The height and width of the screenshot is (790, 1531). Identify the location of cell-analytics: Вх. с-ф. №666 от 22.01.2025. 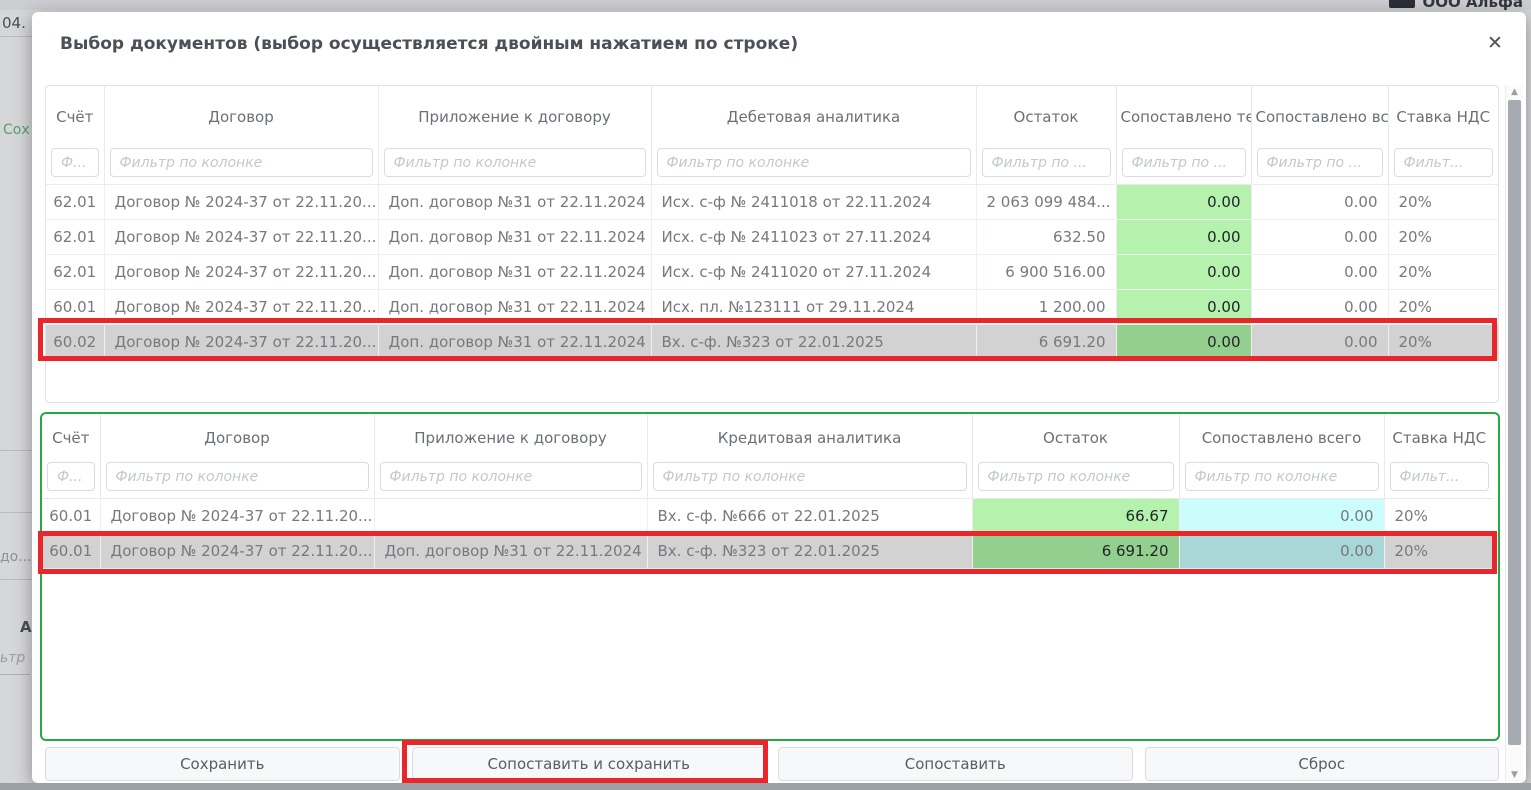
(810, 516).